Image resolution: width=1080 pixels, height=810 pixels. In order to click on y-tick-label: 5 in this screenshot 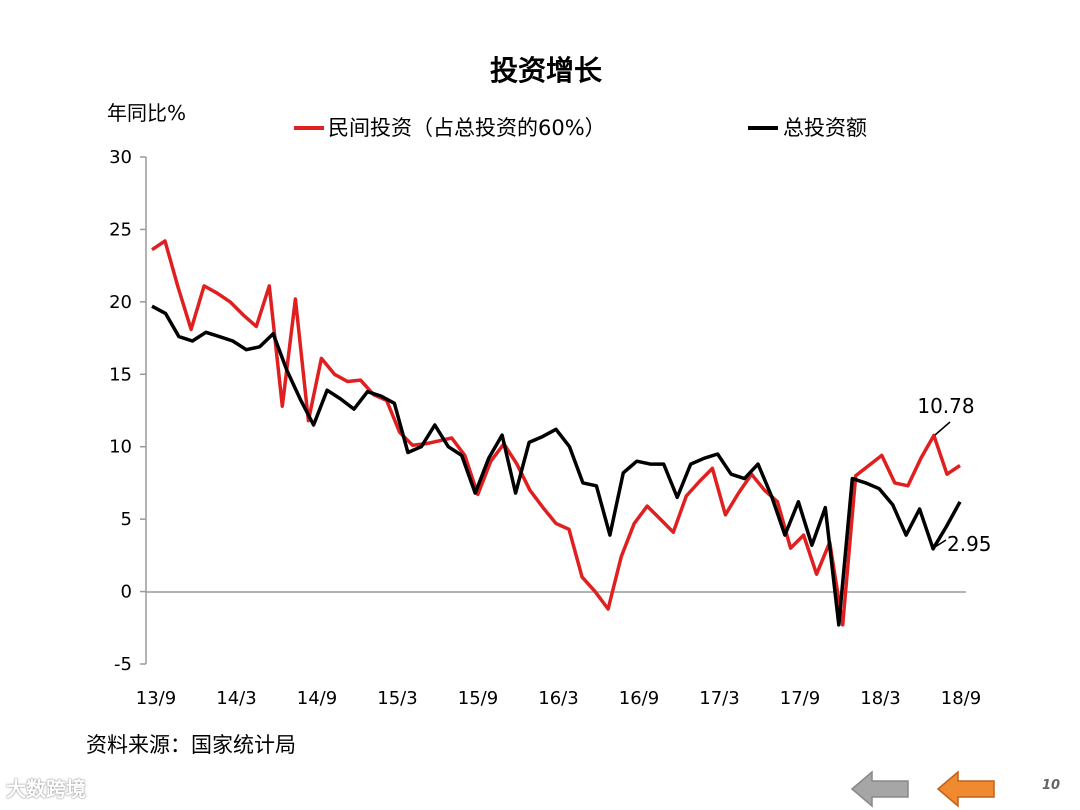, I will do `click(126, 519)`.